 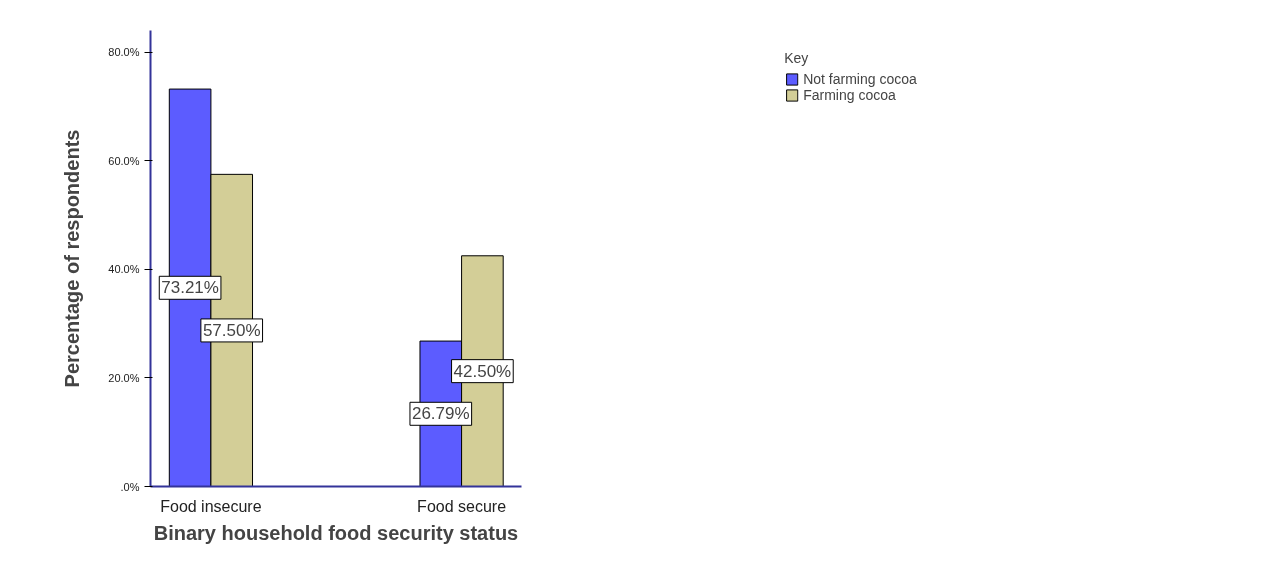 I want to click on y-tick-label: .0%, so click(x=130, y=486).